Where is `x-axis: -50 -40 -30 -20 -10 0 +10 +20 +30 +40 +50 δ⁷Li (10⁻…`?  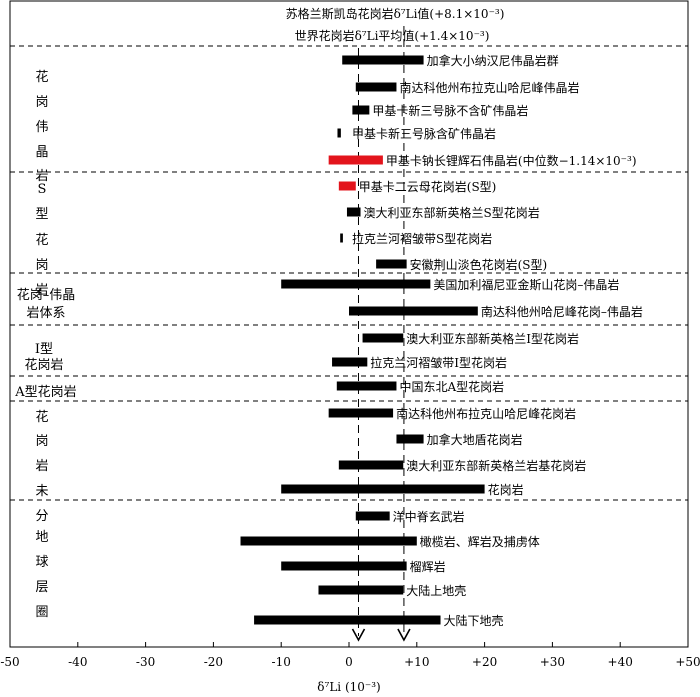 x-axis: -50 -40 -30 -20 -10 0 +10 +20 +30 +40 +50 δ⁷Li (10⁻… is located at coordinates (350, 668).